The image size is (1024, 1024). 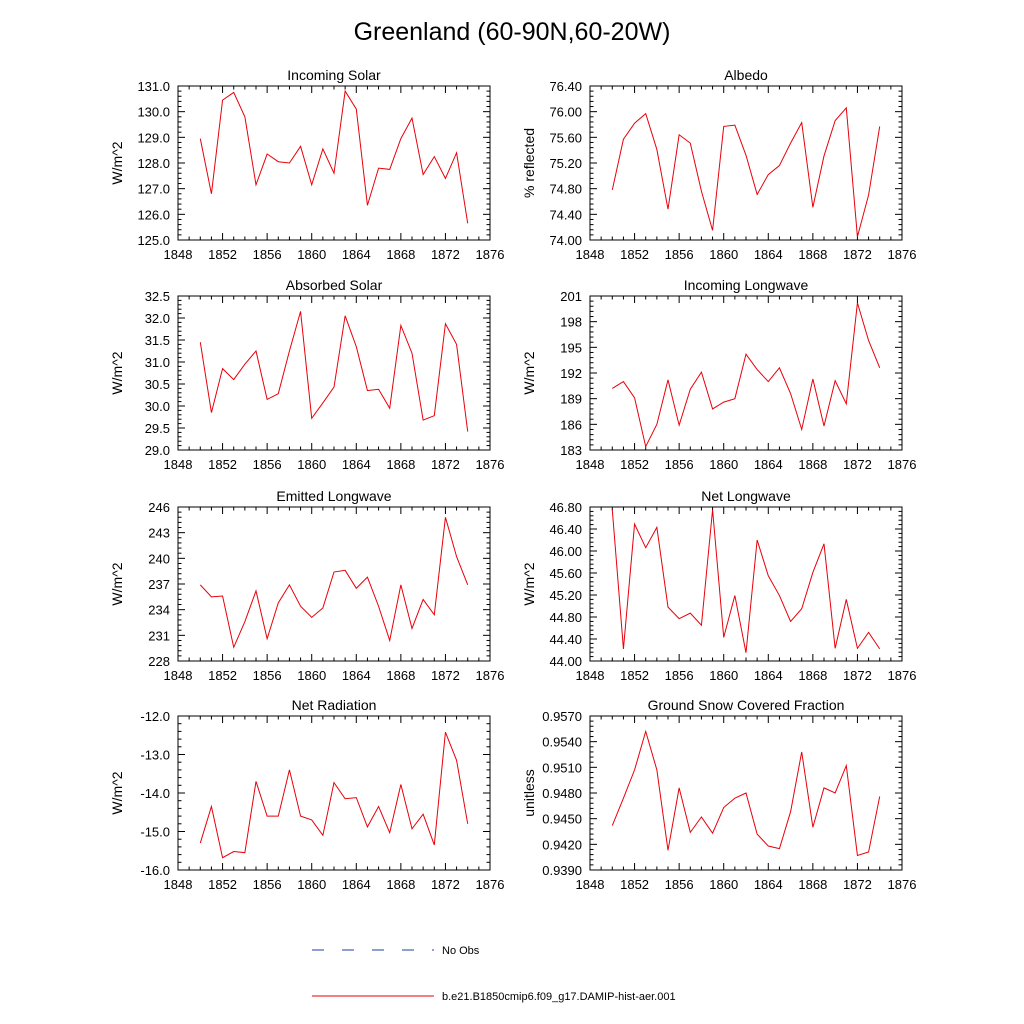 I want to click on y-tick-label: 44.00, so click(x=565, y=661).